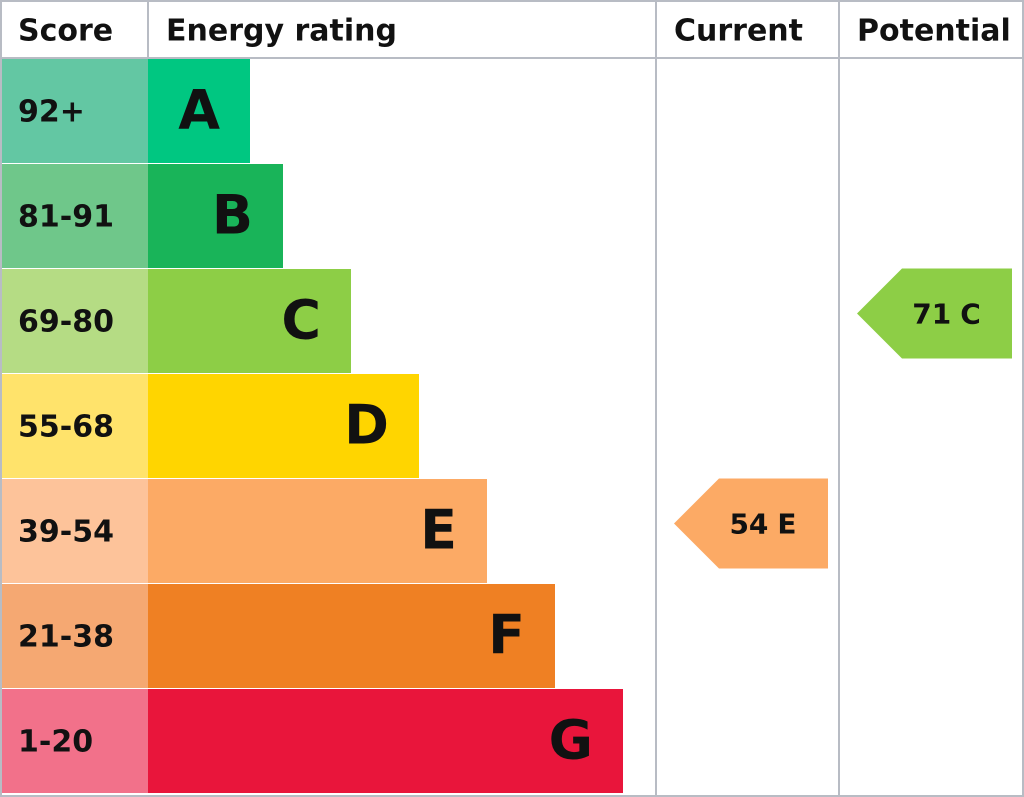 Image resolution: width=1024 pixels, height=797 pixels. Describe the element at coordinates (970, 314) in the screenshot. I see `potential-rating: C` at that location.